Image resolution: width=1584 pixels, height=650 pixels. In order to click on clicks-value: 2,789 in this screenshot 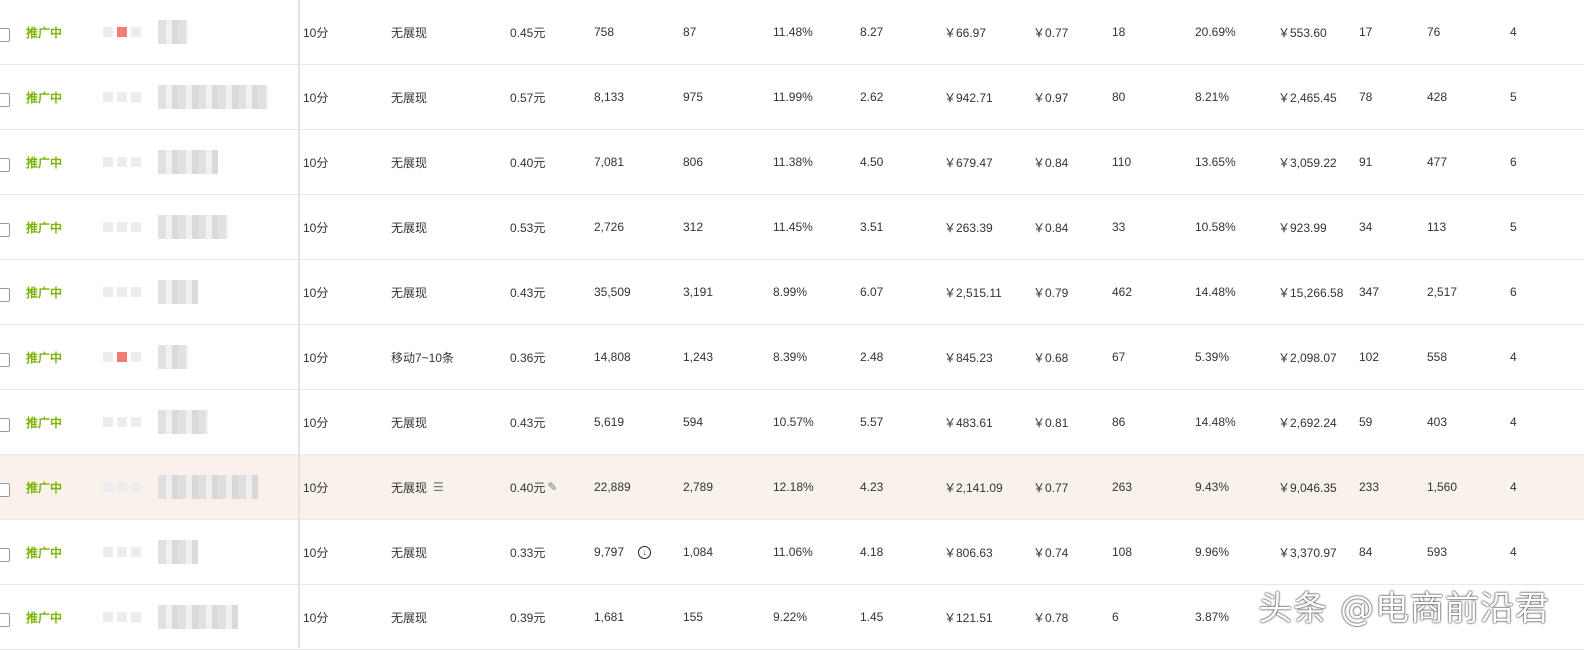, I will do `click(698, 487)`.